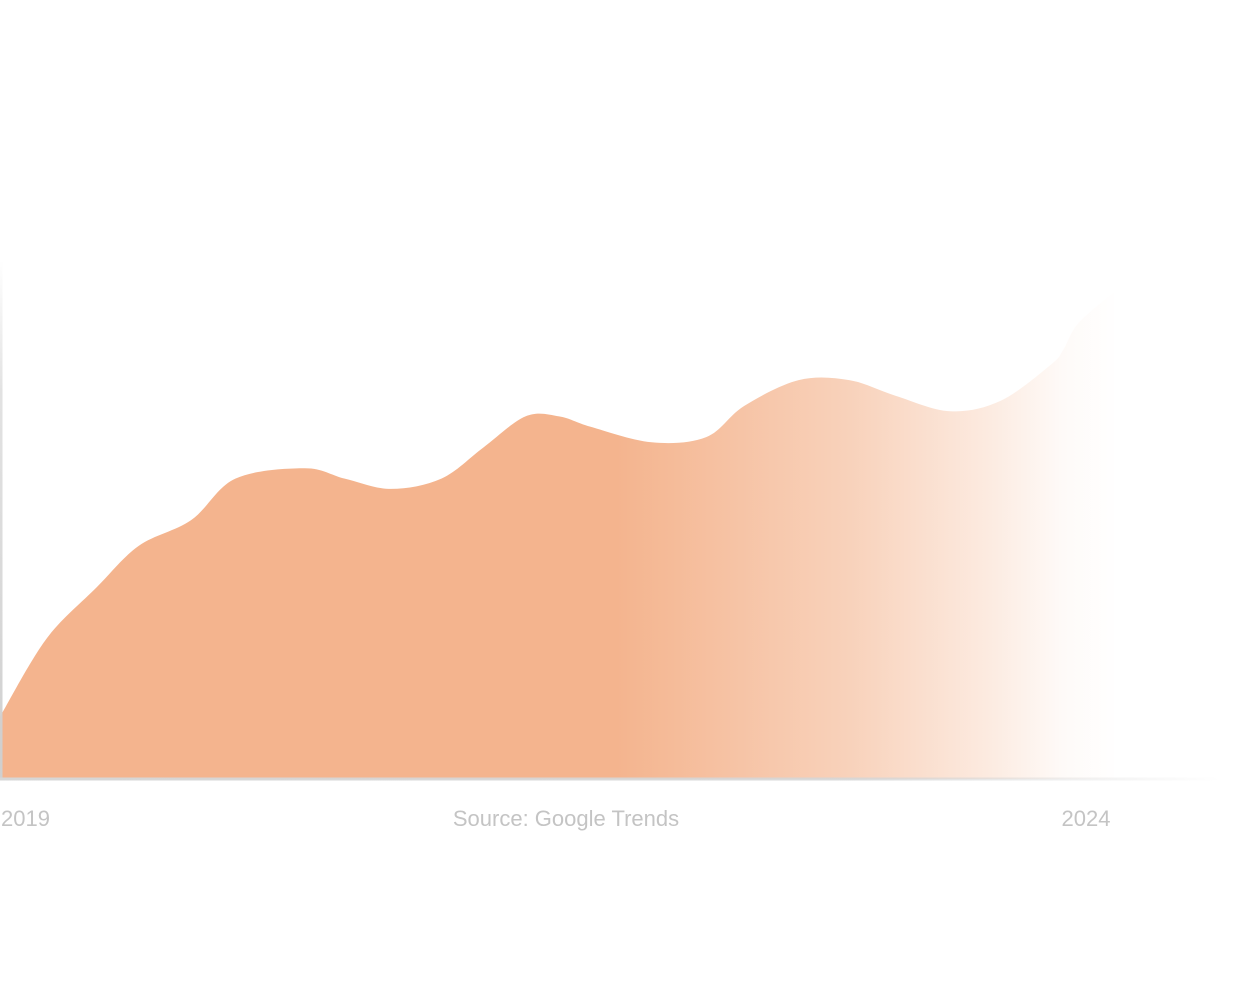 The height and width of the screenshot is (1000, 1240). Describe the element at coordinates (25, 818) in the screenshot. I see `x-tick-label-start: 2019` at that location.